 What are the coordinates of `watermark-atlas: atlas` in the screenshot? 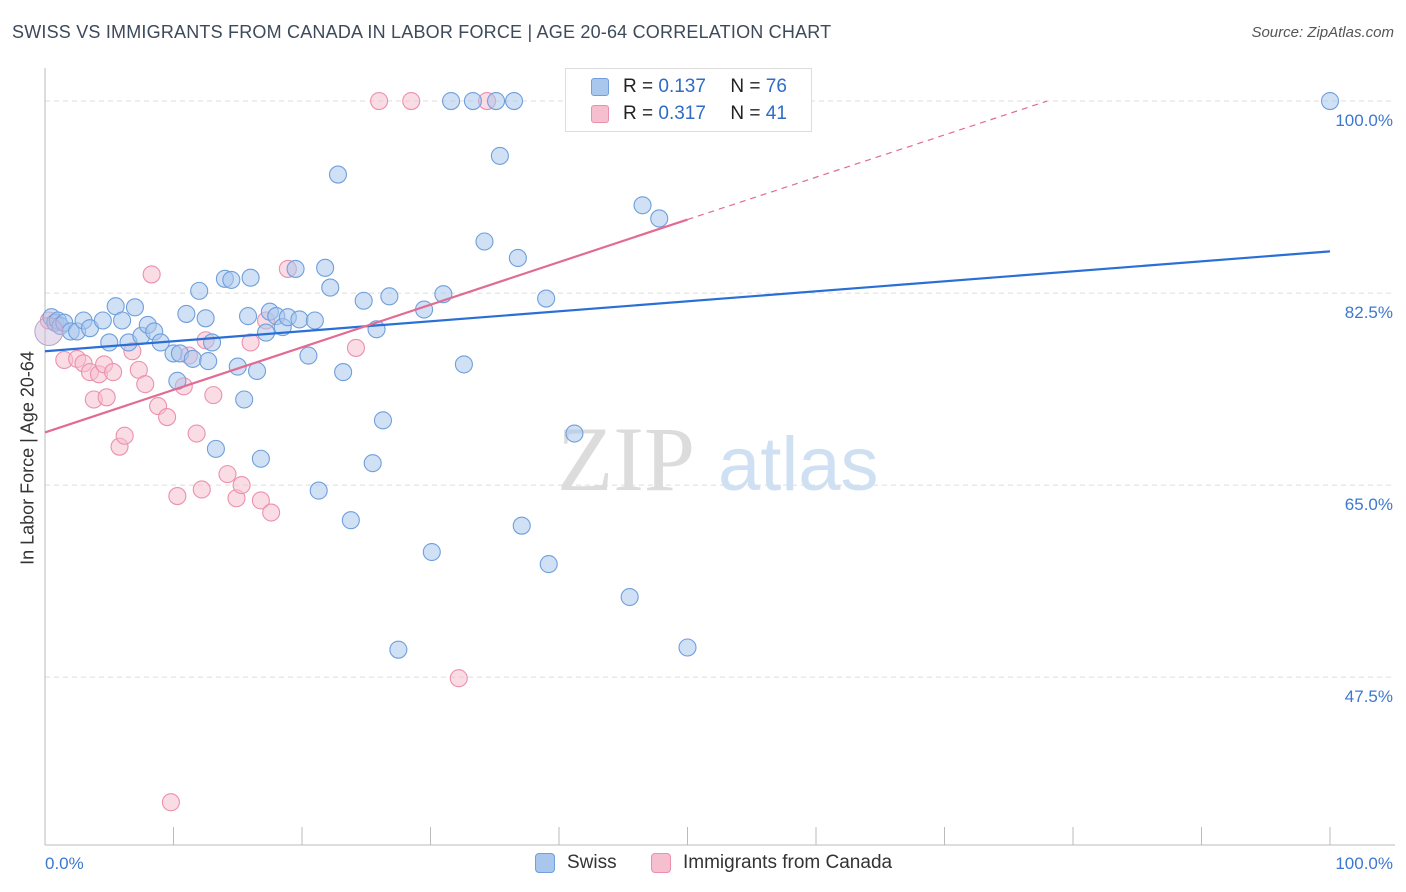 It's located at (798, 464).